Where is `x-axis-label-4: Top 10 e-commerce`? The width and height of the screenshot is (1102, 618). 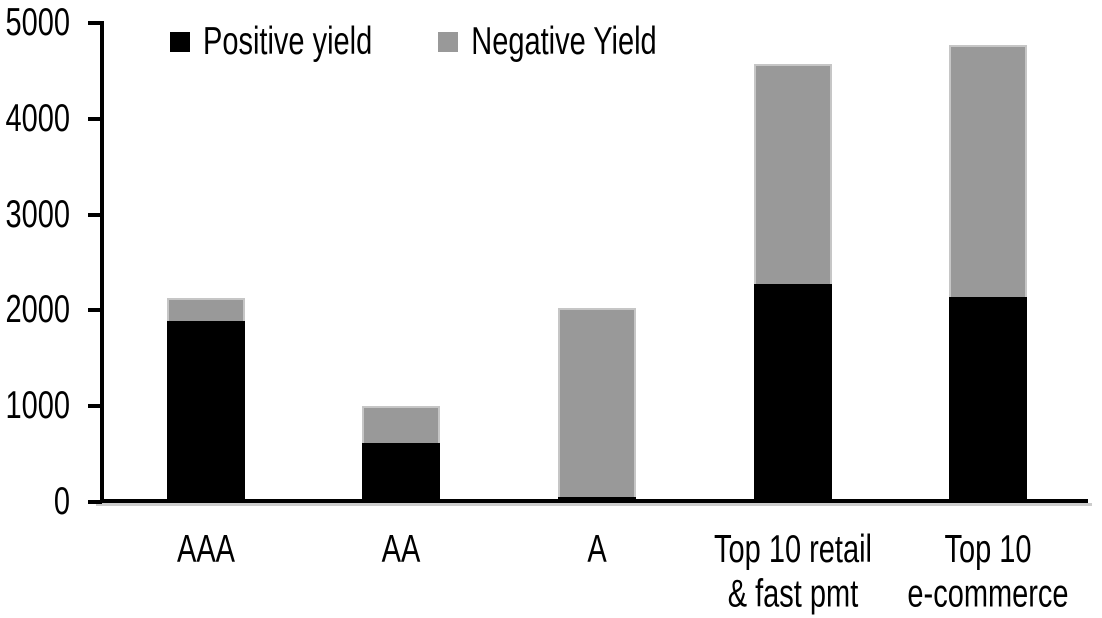 x-axis-label-4: Top 10 e-commerce is located at coordinates (988, 572).